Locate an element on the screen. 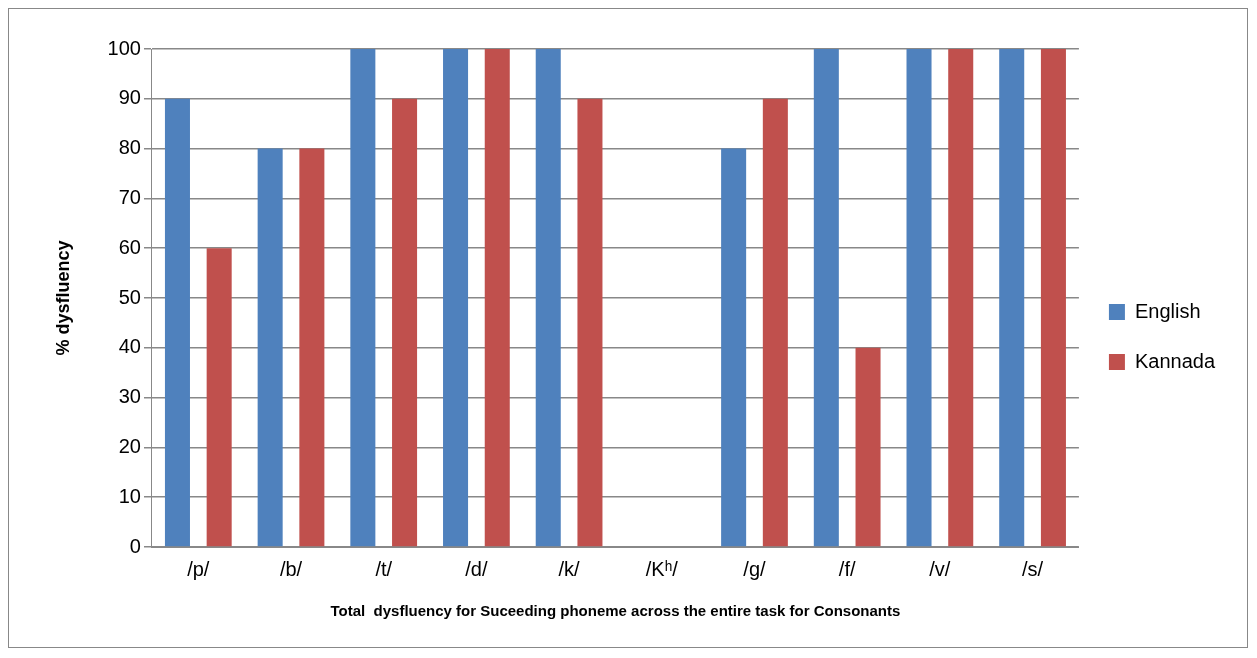 The image size is (1257, 658). x-tick-label: /s/ is located at coordinates (1033, 568).